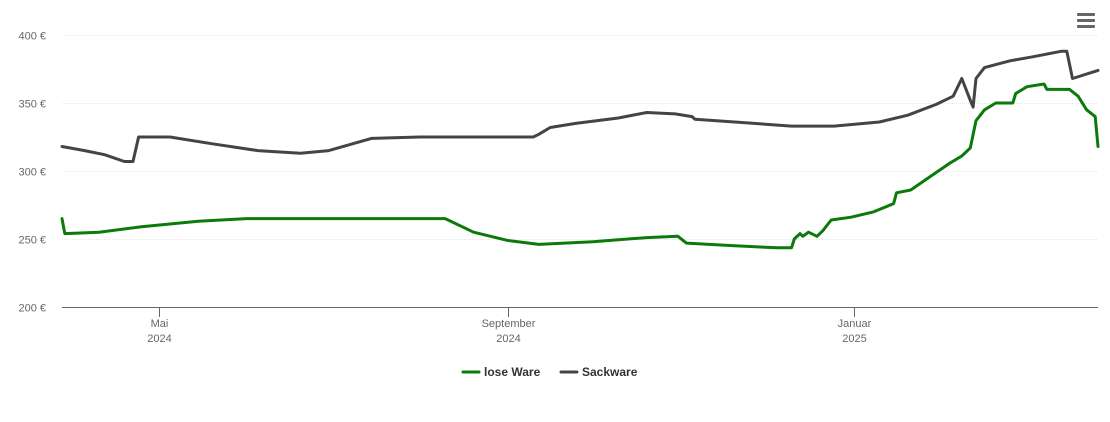 The width and height of the screenshot is (1110, 422). Describe the element at coordinates (855, 324) in the screenshot. I see `x-tick-month-label: Januar` at that location.